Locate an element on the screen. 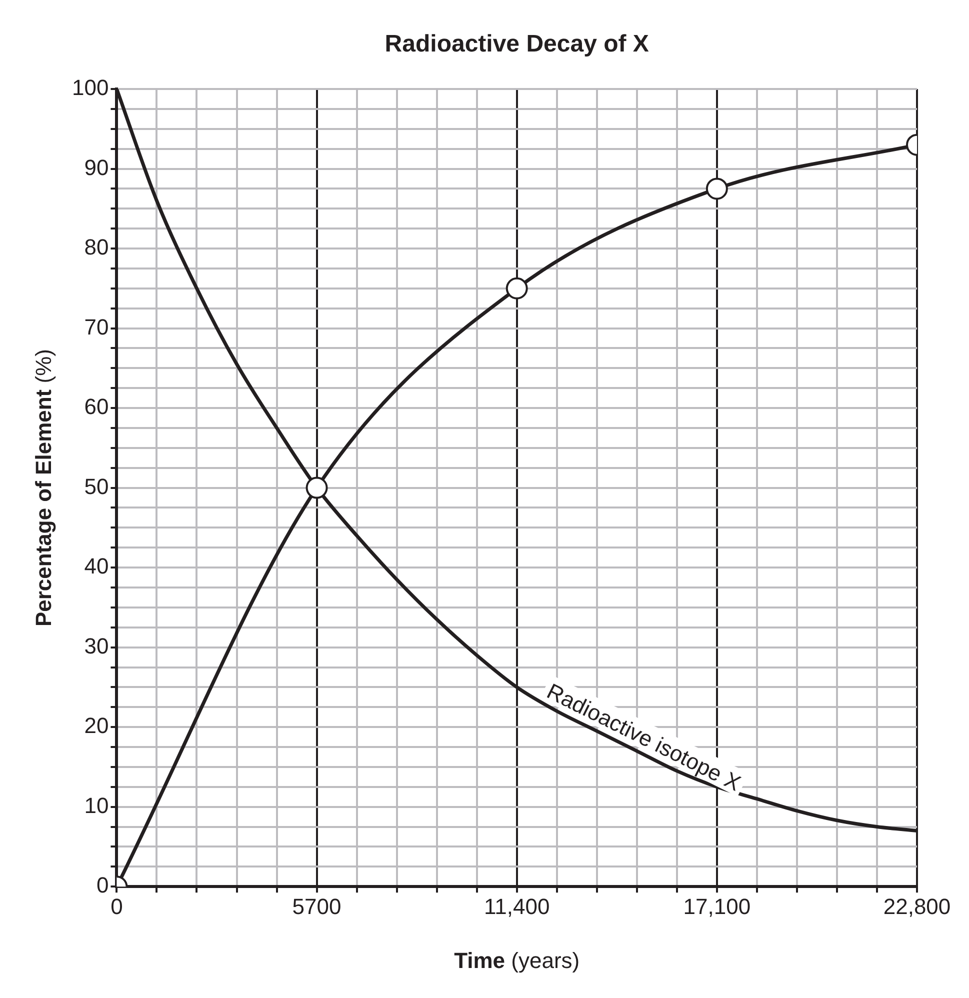  x-axis-title: Time (years) is located at coordinates (517, 961).